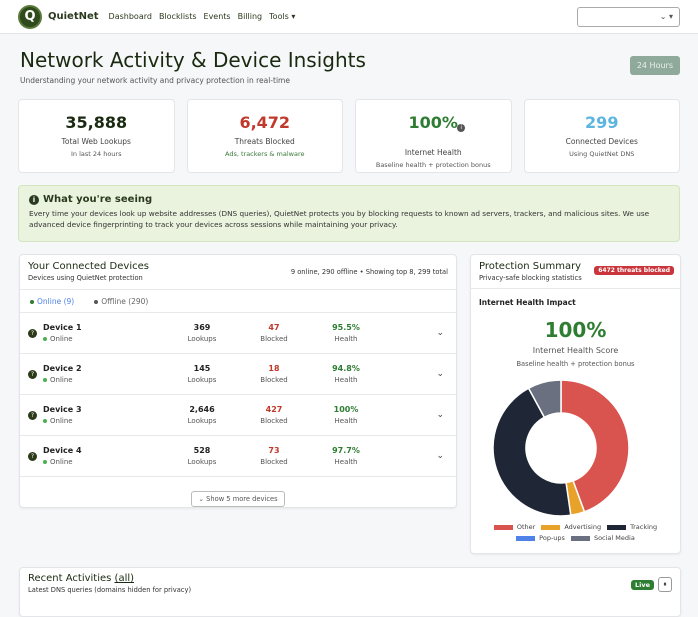  I want to click on legend-item: Tracking, so click(632, 527).